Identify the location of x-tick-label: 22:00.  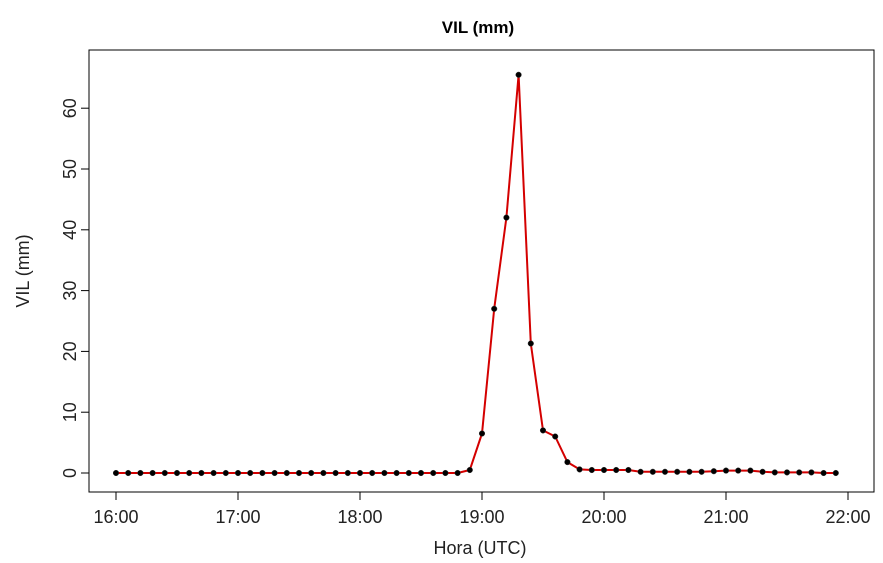
(847, 517).